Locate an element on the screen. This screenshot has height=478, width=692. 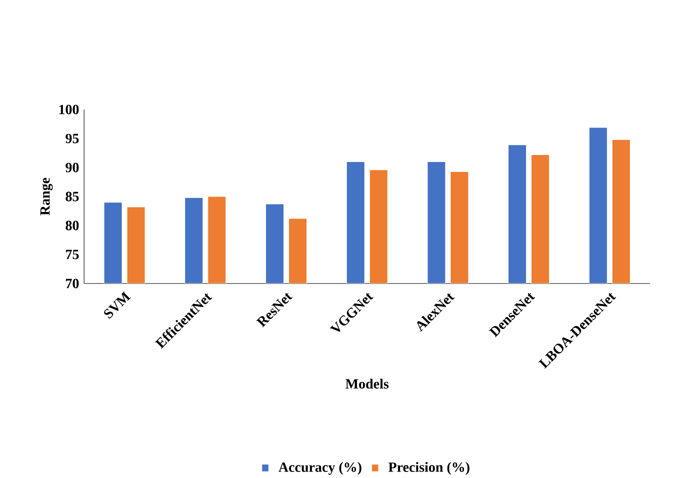
y-tick-label: 75 is located at coordinates (72, 255).